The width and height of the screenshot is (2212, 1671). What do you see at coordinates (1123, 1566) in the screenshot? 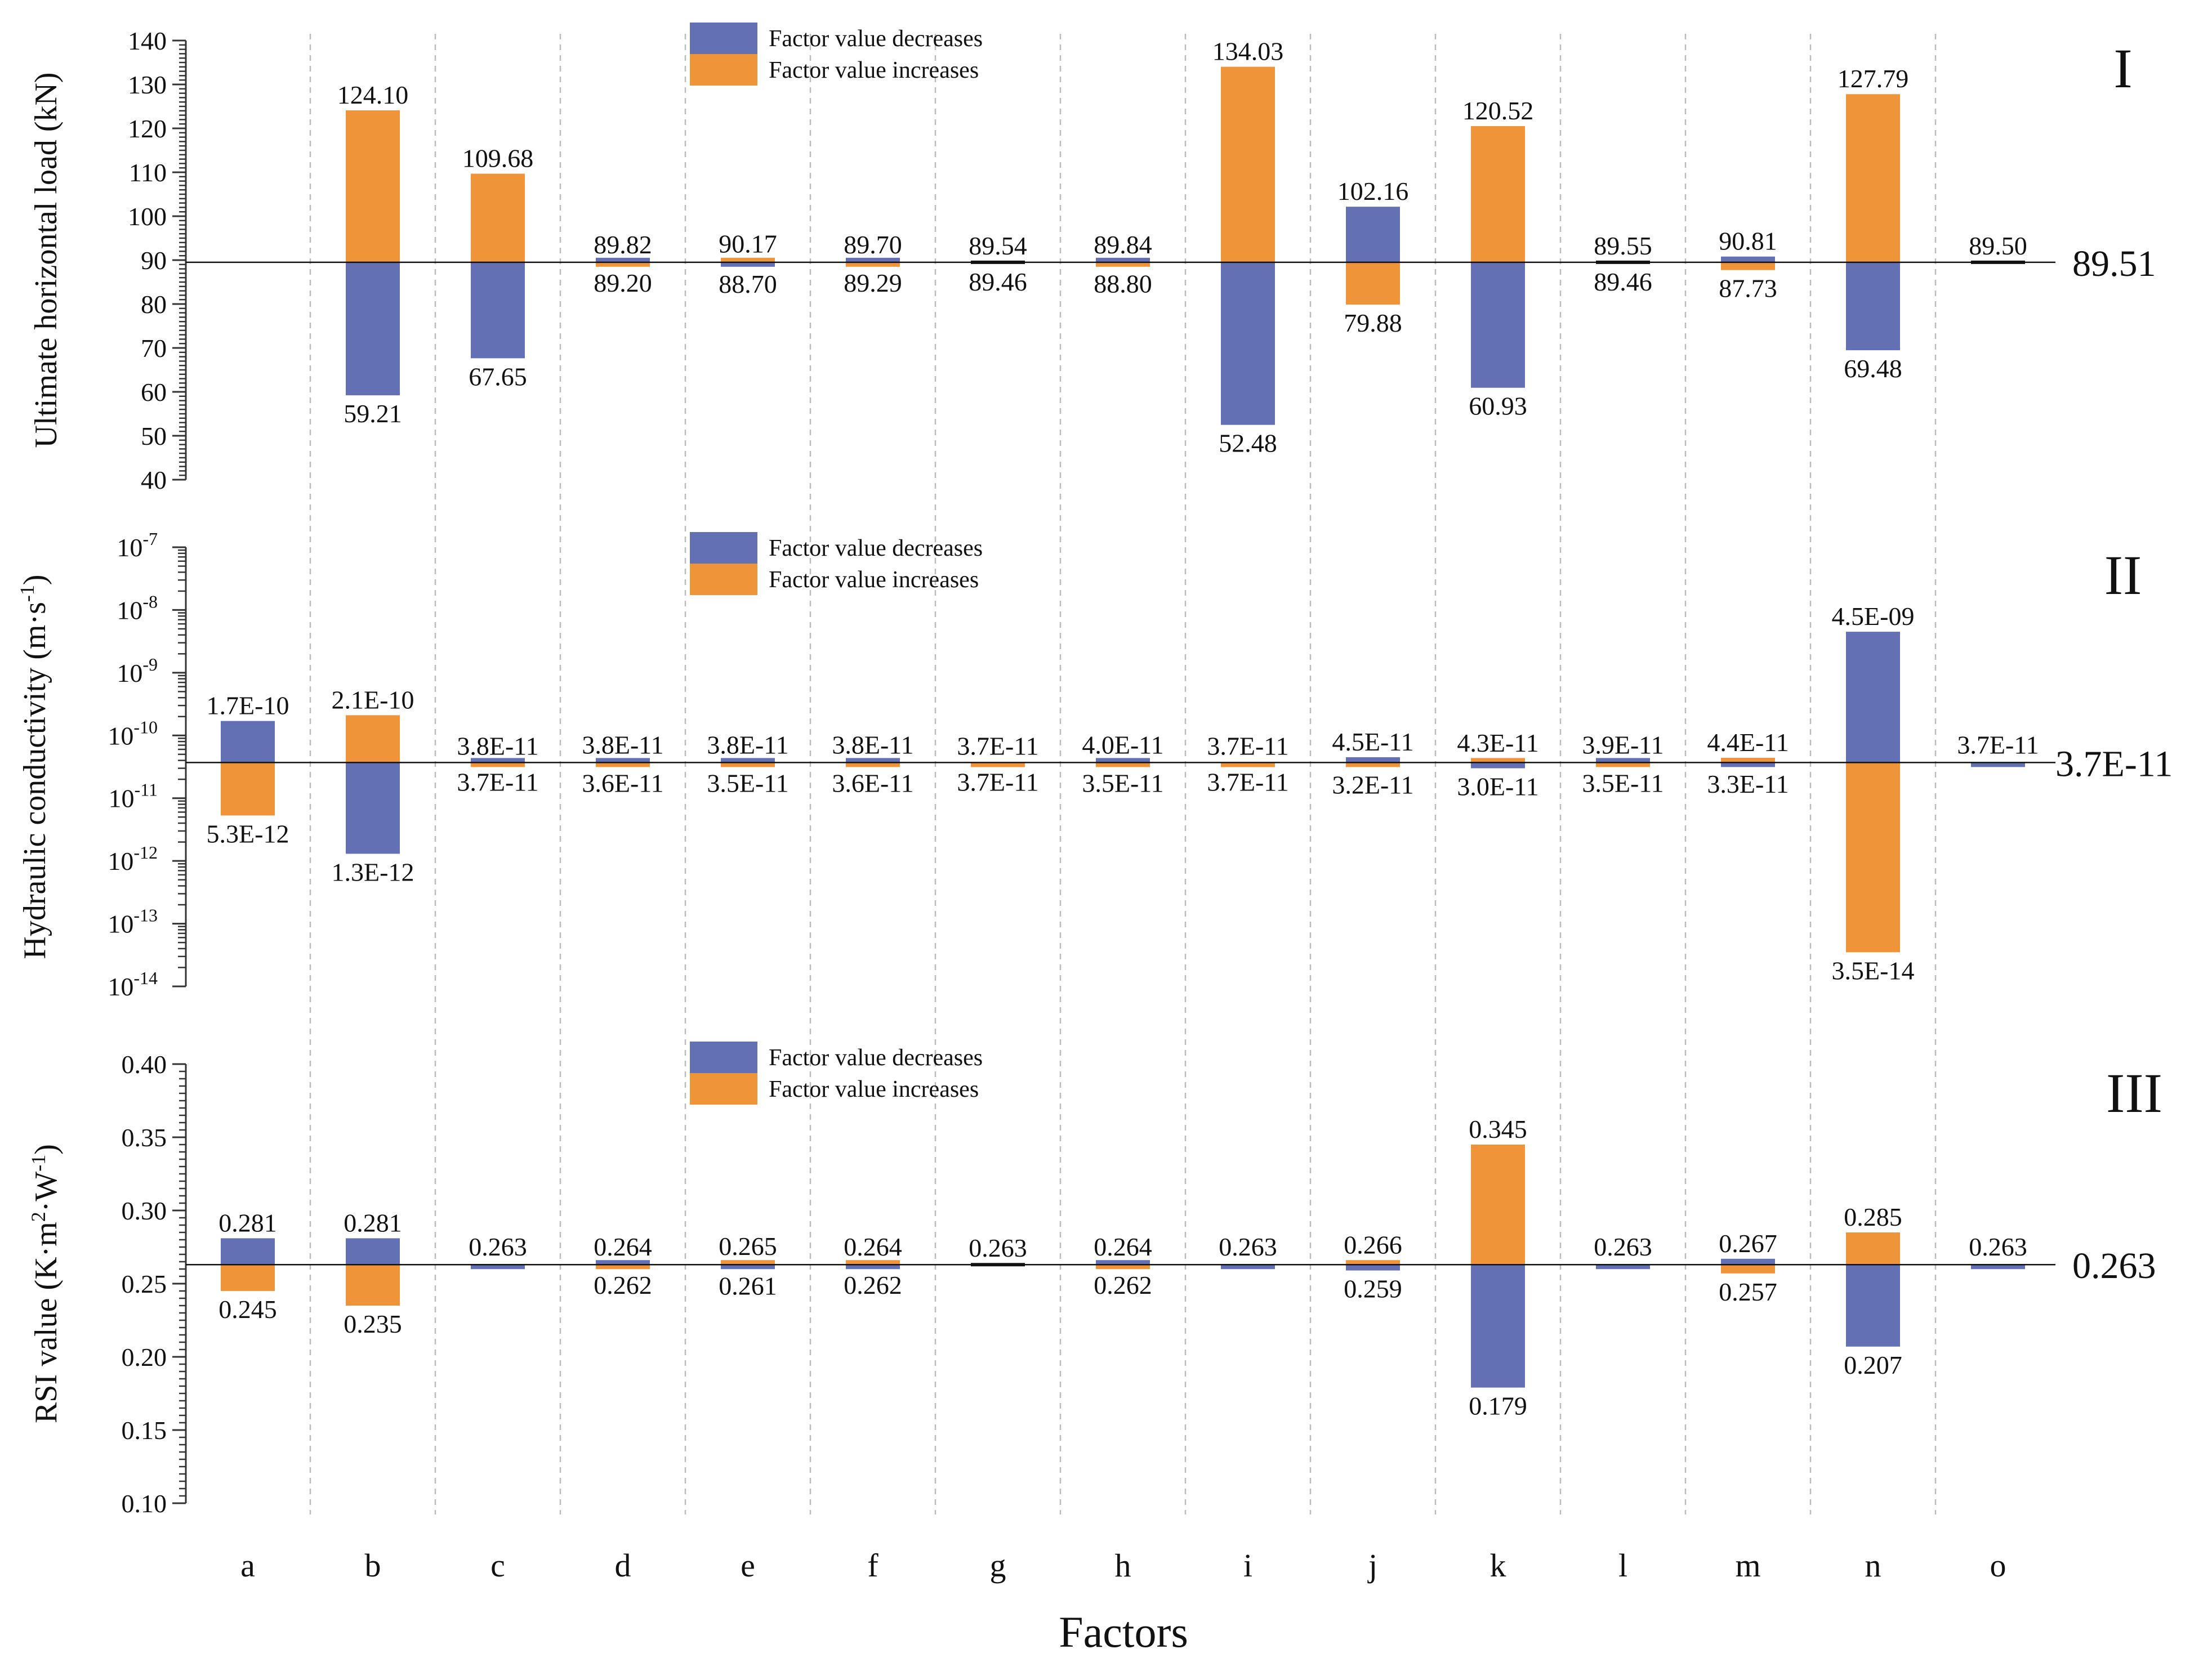
I see `category-label-h: h` at bounding box center [1123, 1566].